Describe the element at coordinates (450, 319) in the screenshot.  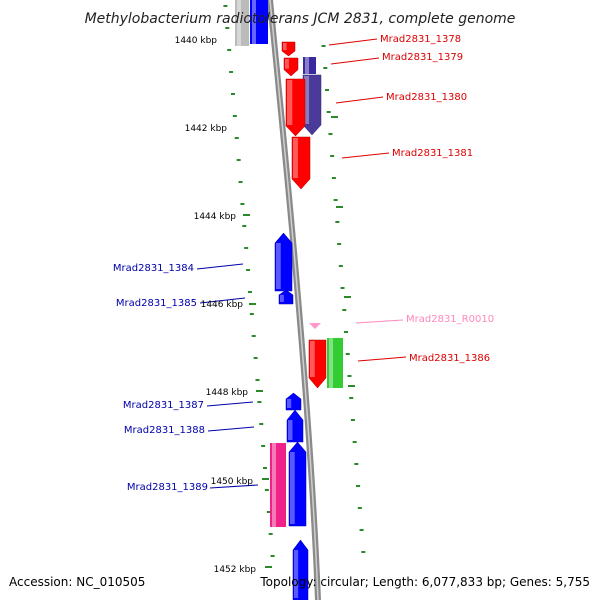
I see `gene-label: Mrad2831_R0010` at that location.